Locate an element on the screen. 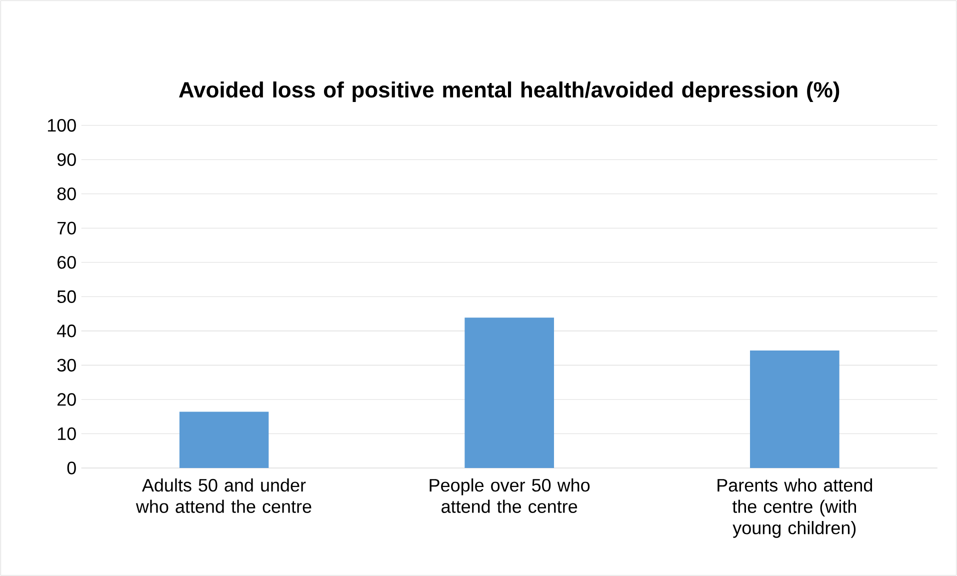  y-tick-label: 90 is located at coordinates (66, 159).